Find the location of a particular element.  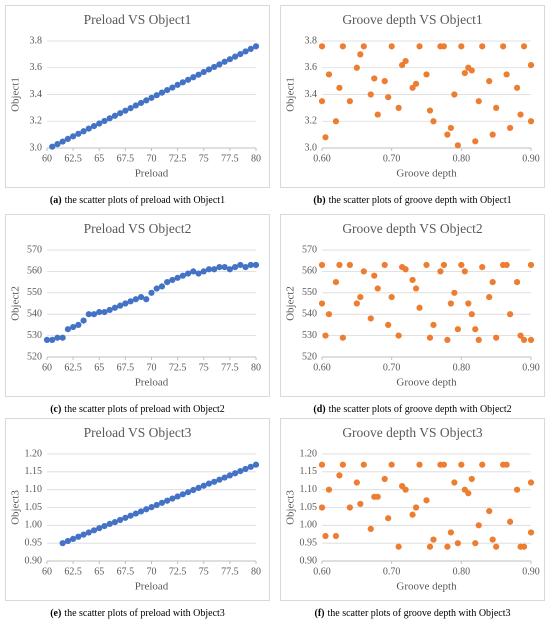

y-tick-label: 0.90 is located at coordinates (309, 560).